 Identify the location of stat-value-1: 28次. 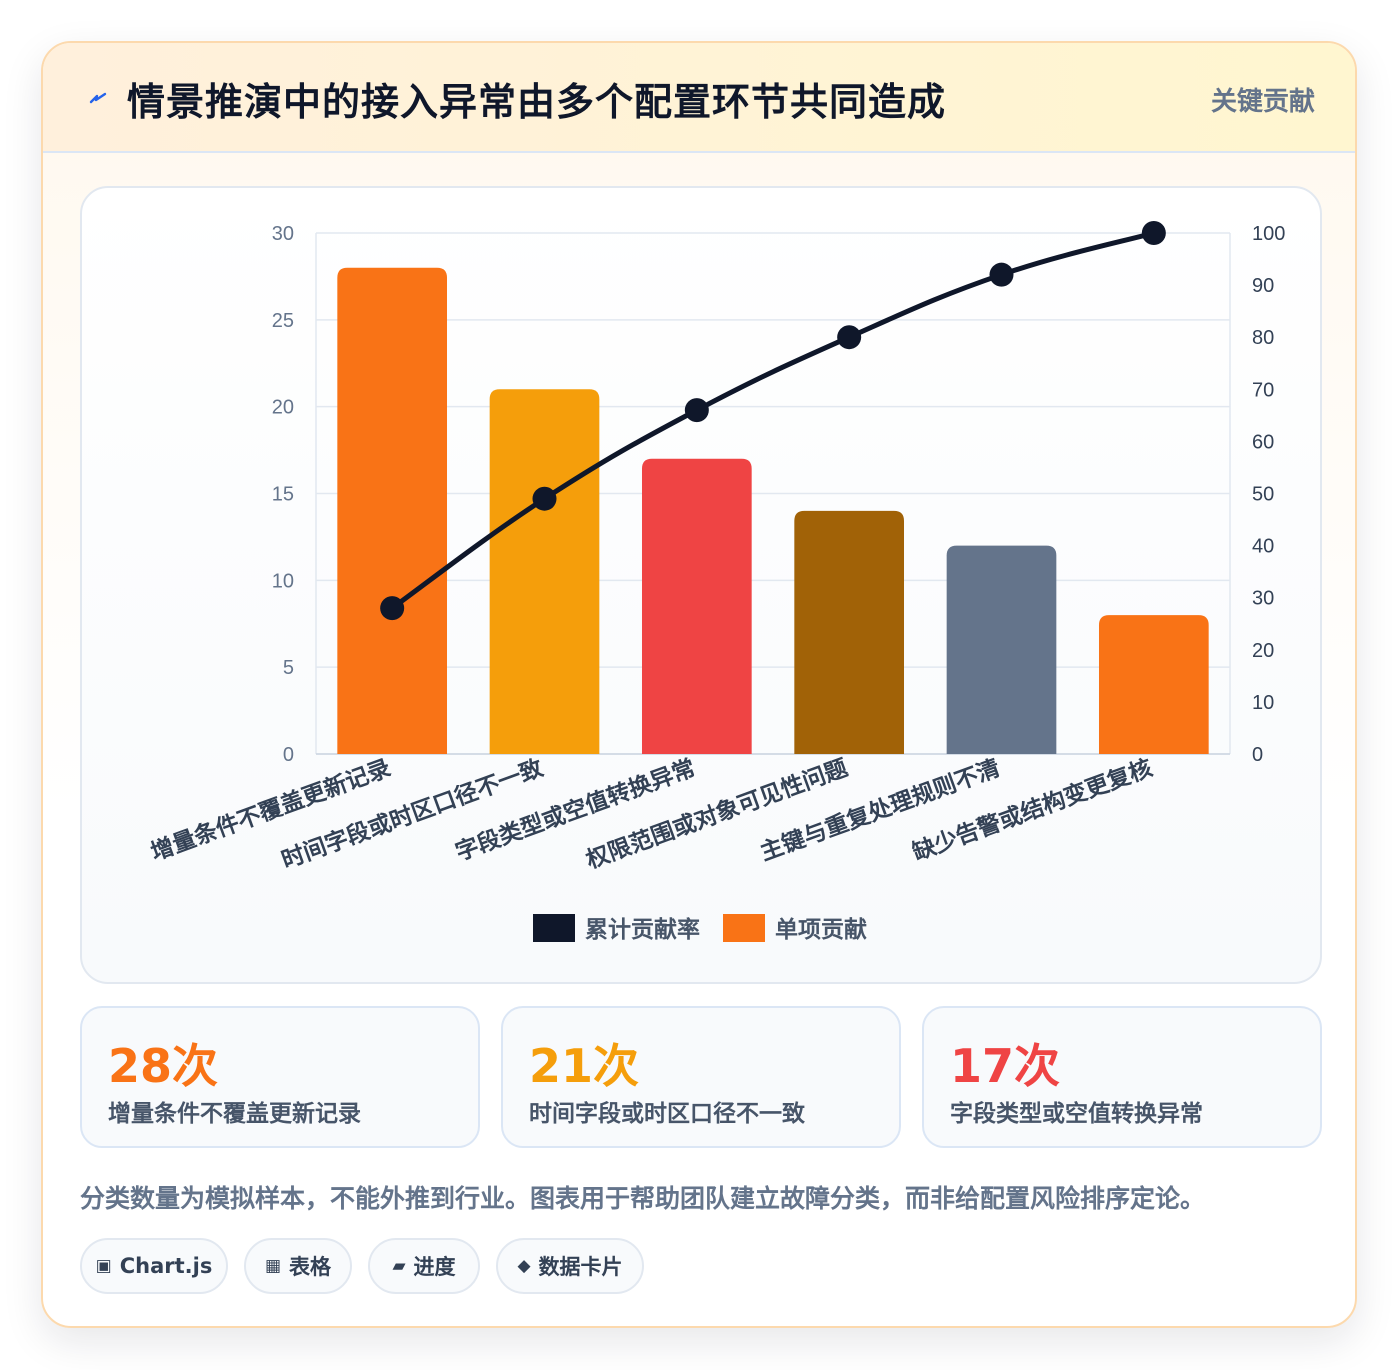
(163, 1066).